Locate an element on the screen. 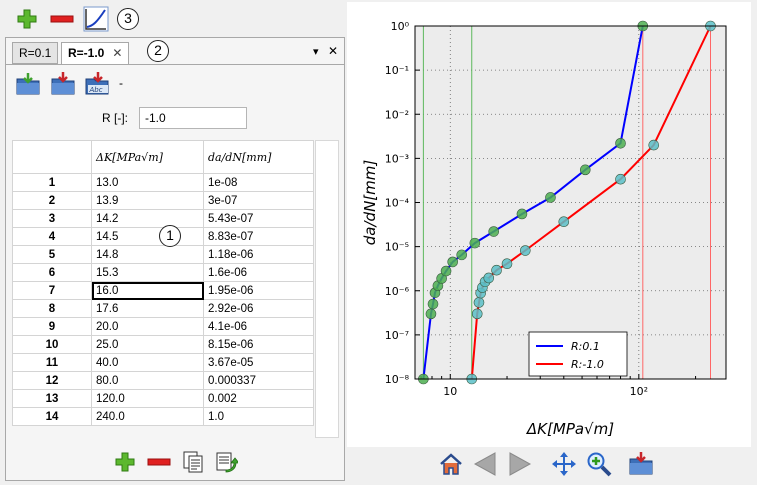 The width and height of the screenshot is (757, 485). table-row: 11 40.0 3.67e-05 is located at coordinates (163, 362).